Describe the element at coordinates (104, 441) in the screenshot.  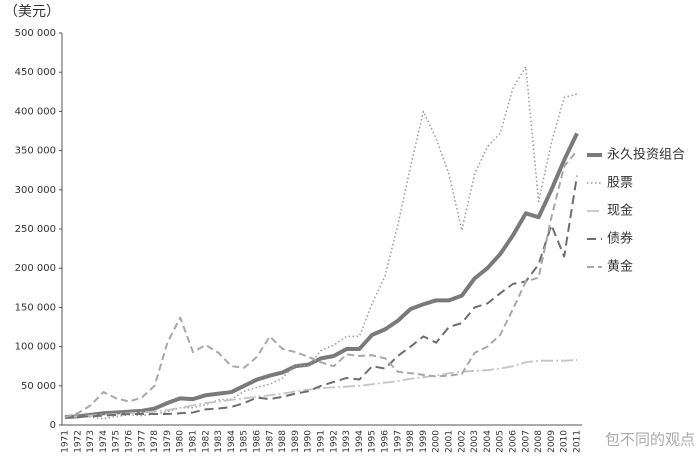
I see `x-tick-label: 1974` at that location.